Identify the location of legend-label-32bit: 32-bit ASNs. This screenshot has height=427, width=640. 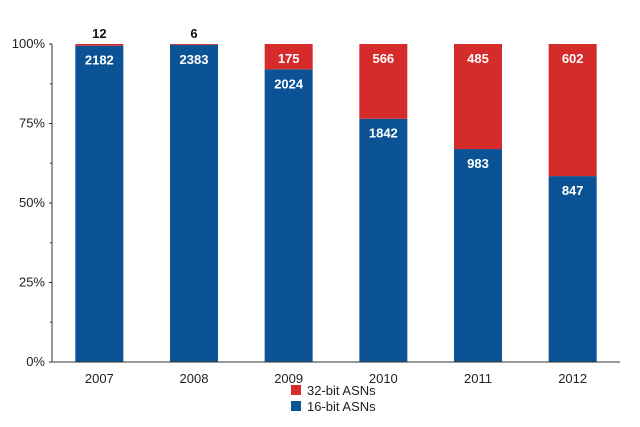
(341, 390).